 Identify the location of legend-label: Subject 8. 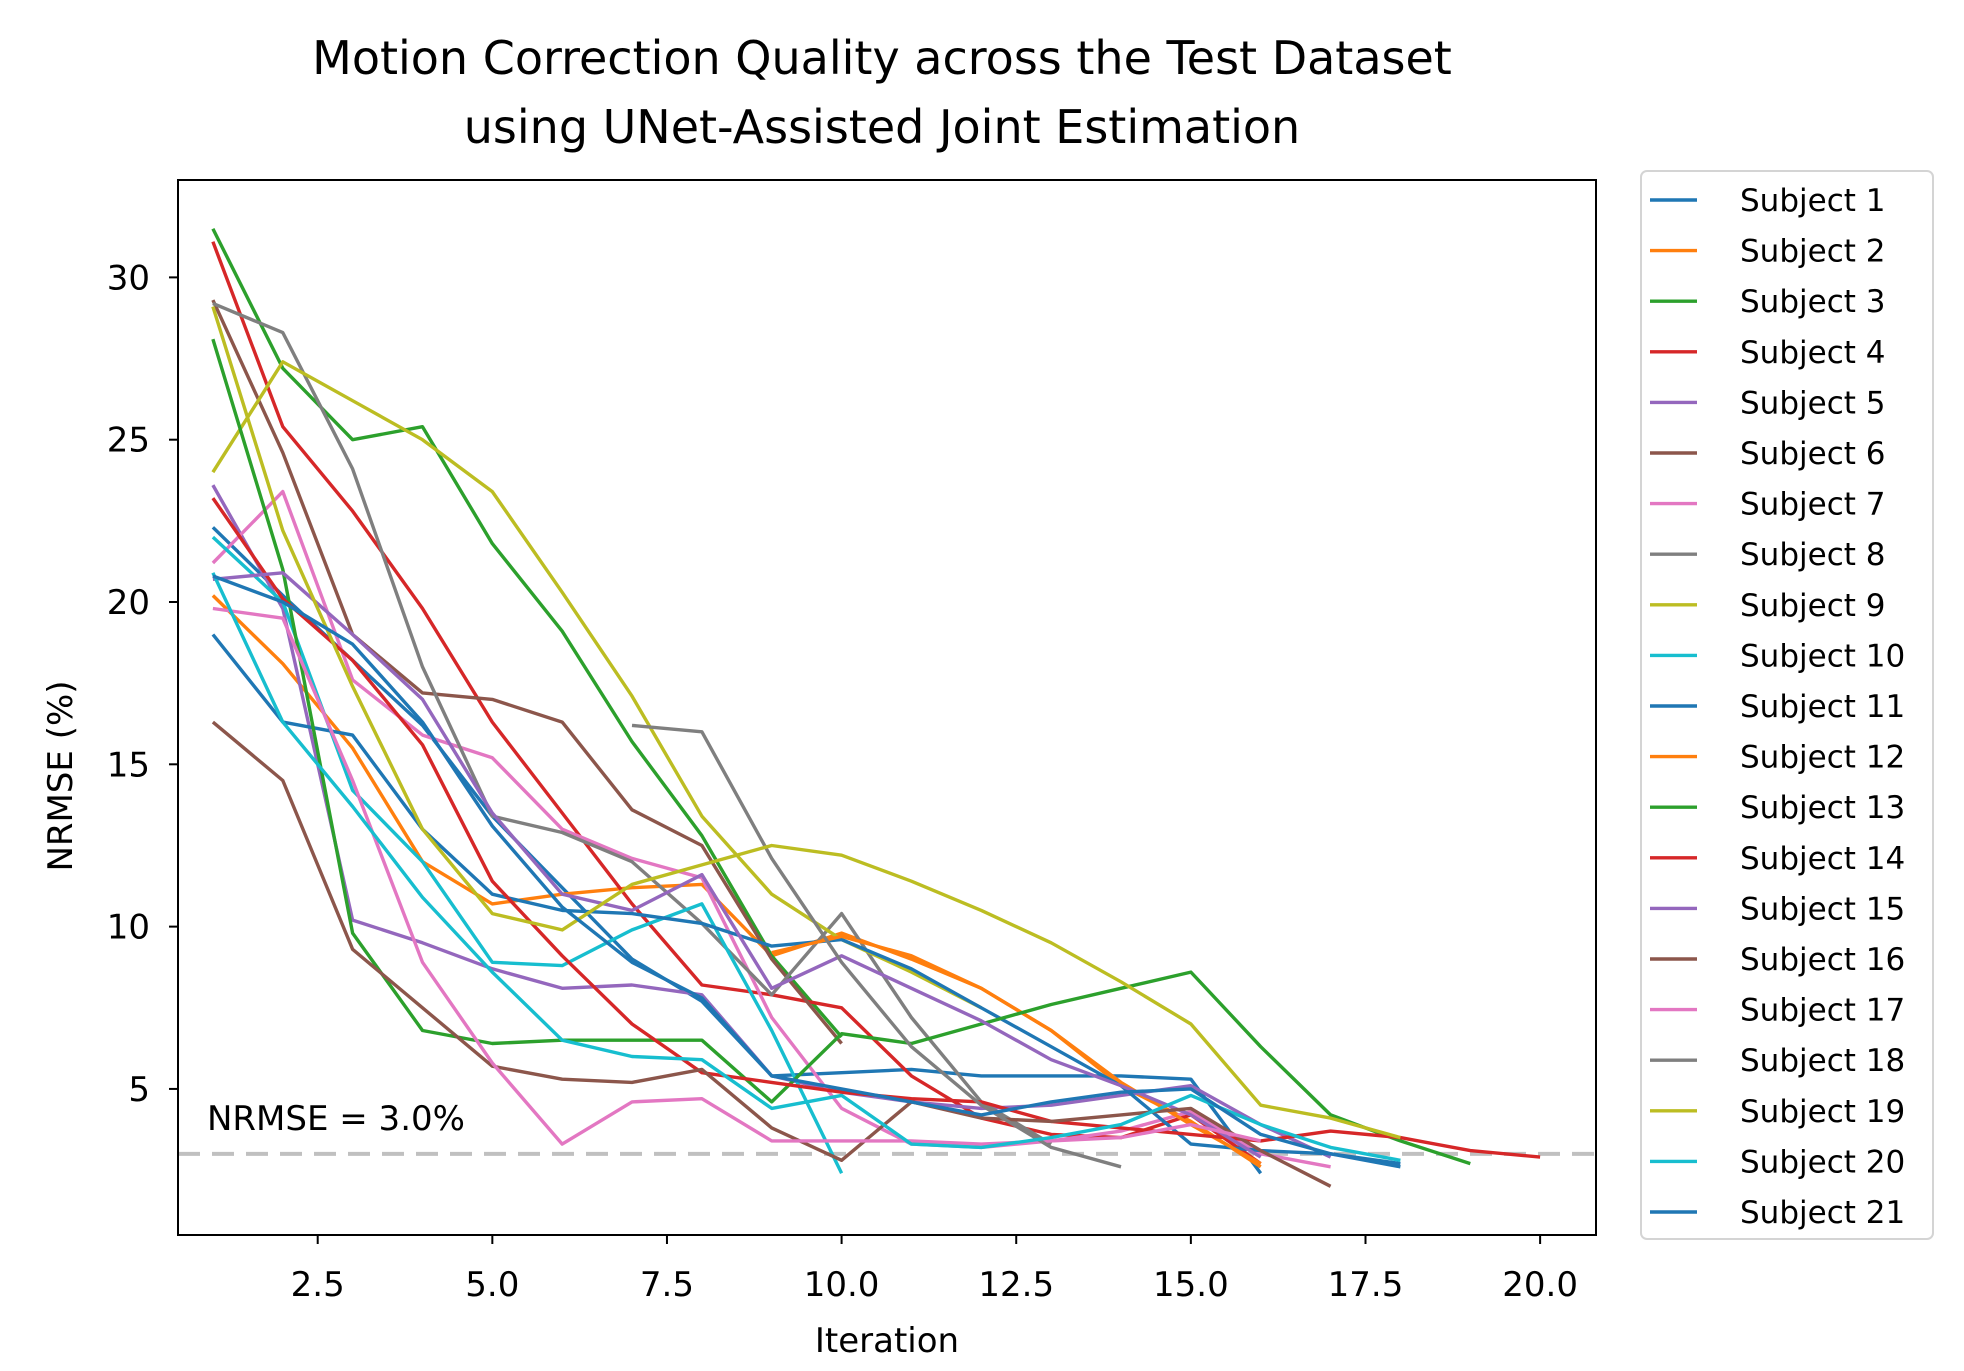
(1812, 555).